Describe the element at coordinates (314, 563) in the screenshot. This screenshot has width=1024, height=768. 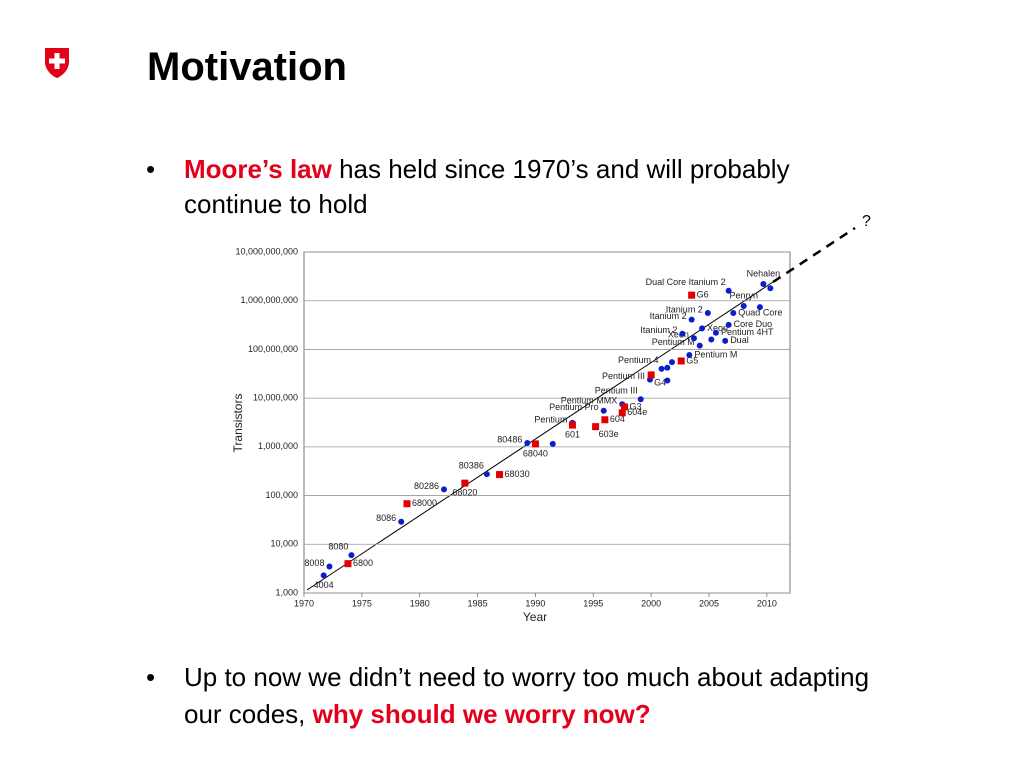
I see `point-label: 8008` at that location.